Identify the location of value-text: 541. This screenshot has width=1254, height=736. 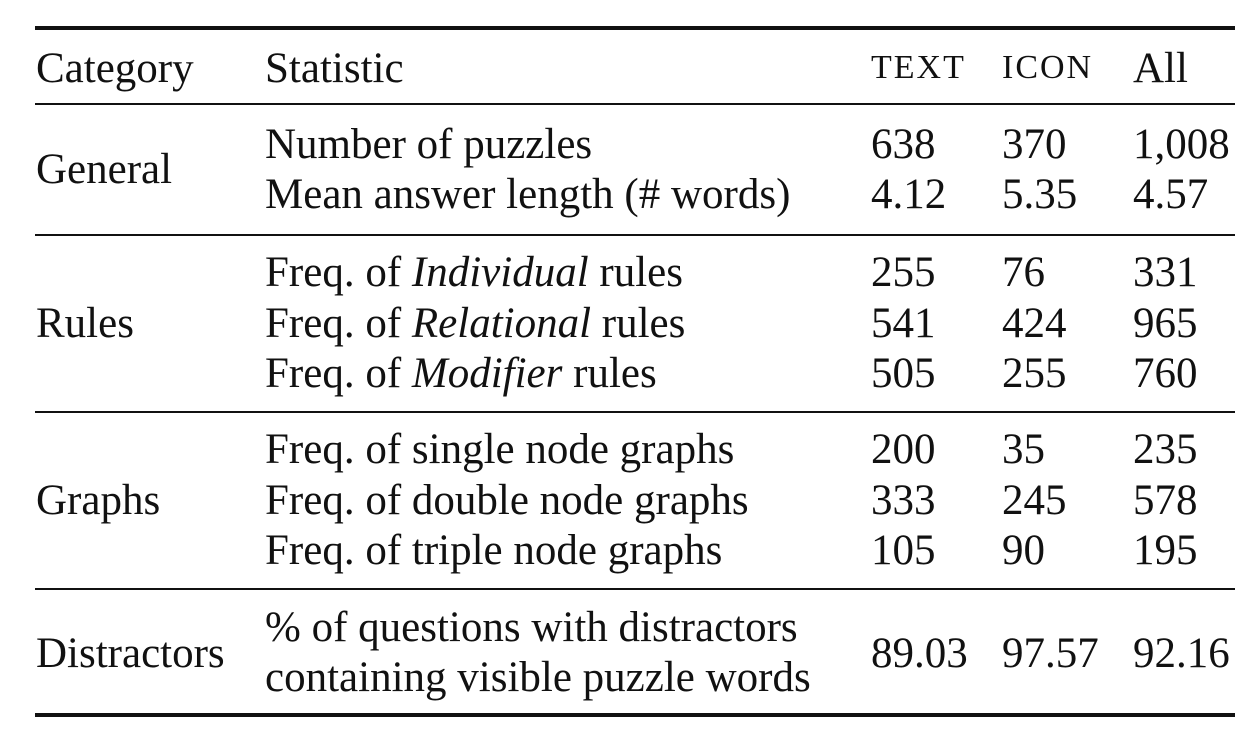
(903, 323).